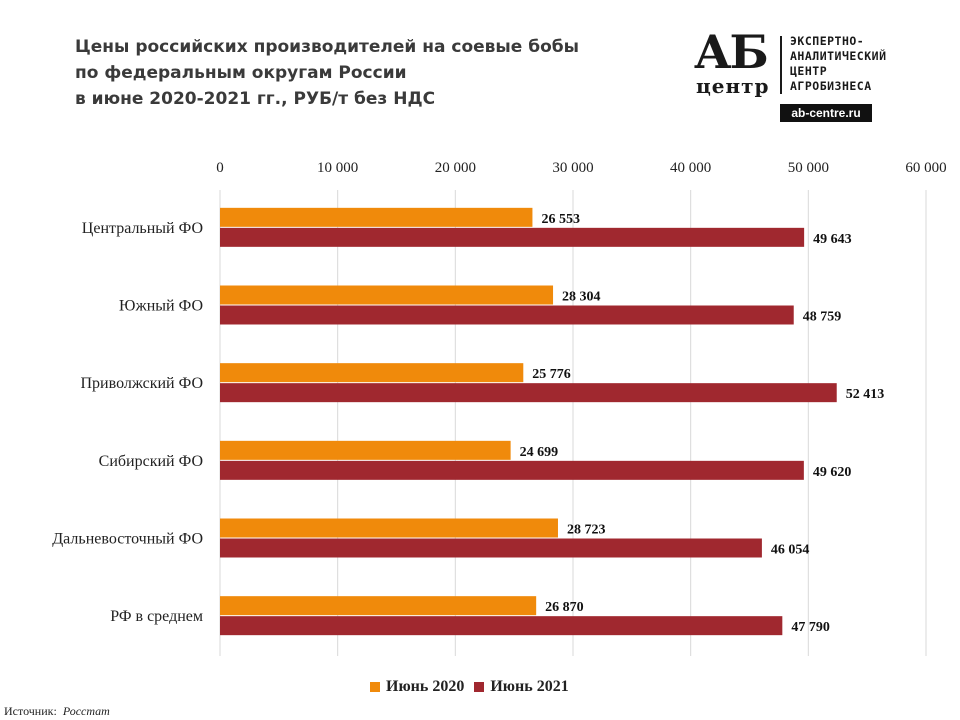  I want to click on logo-url: ab-centre.ru, so click(826, 113).